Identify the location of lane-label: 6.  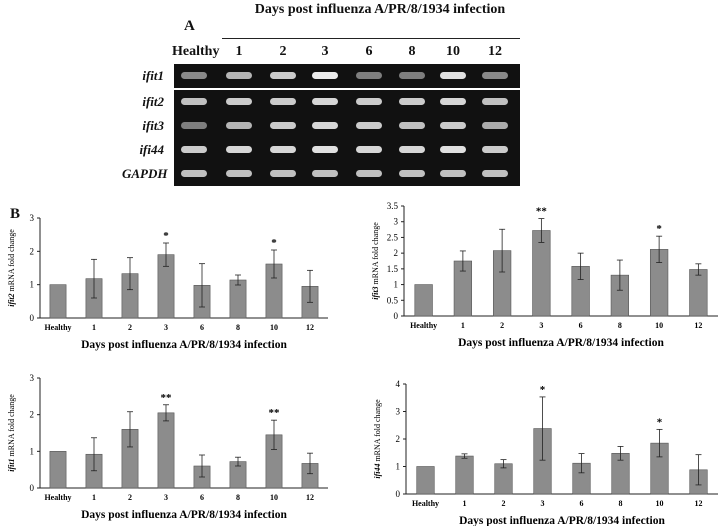
(369, 51).